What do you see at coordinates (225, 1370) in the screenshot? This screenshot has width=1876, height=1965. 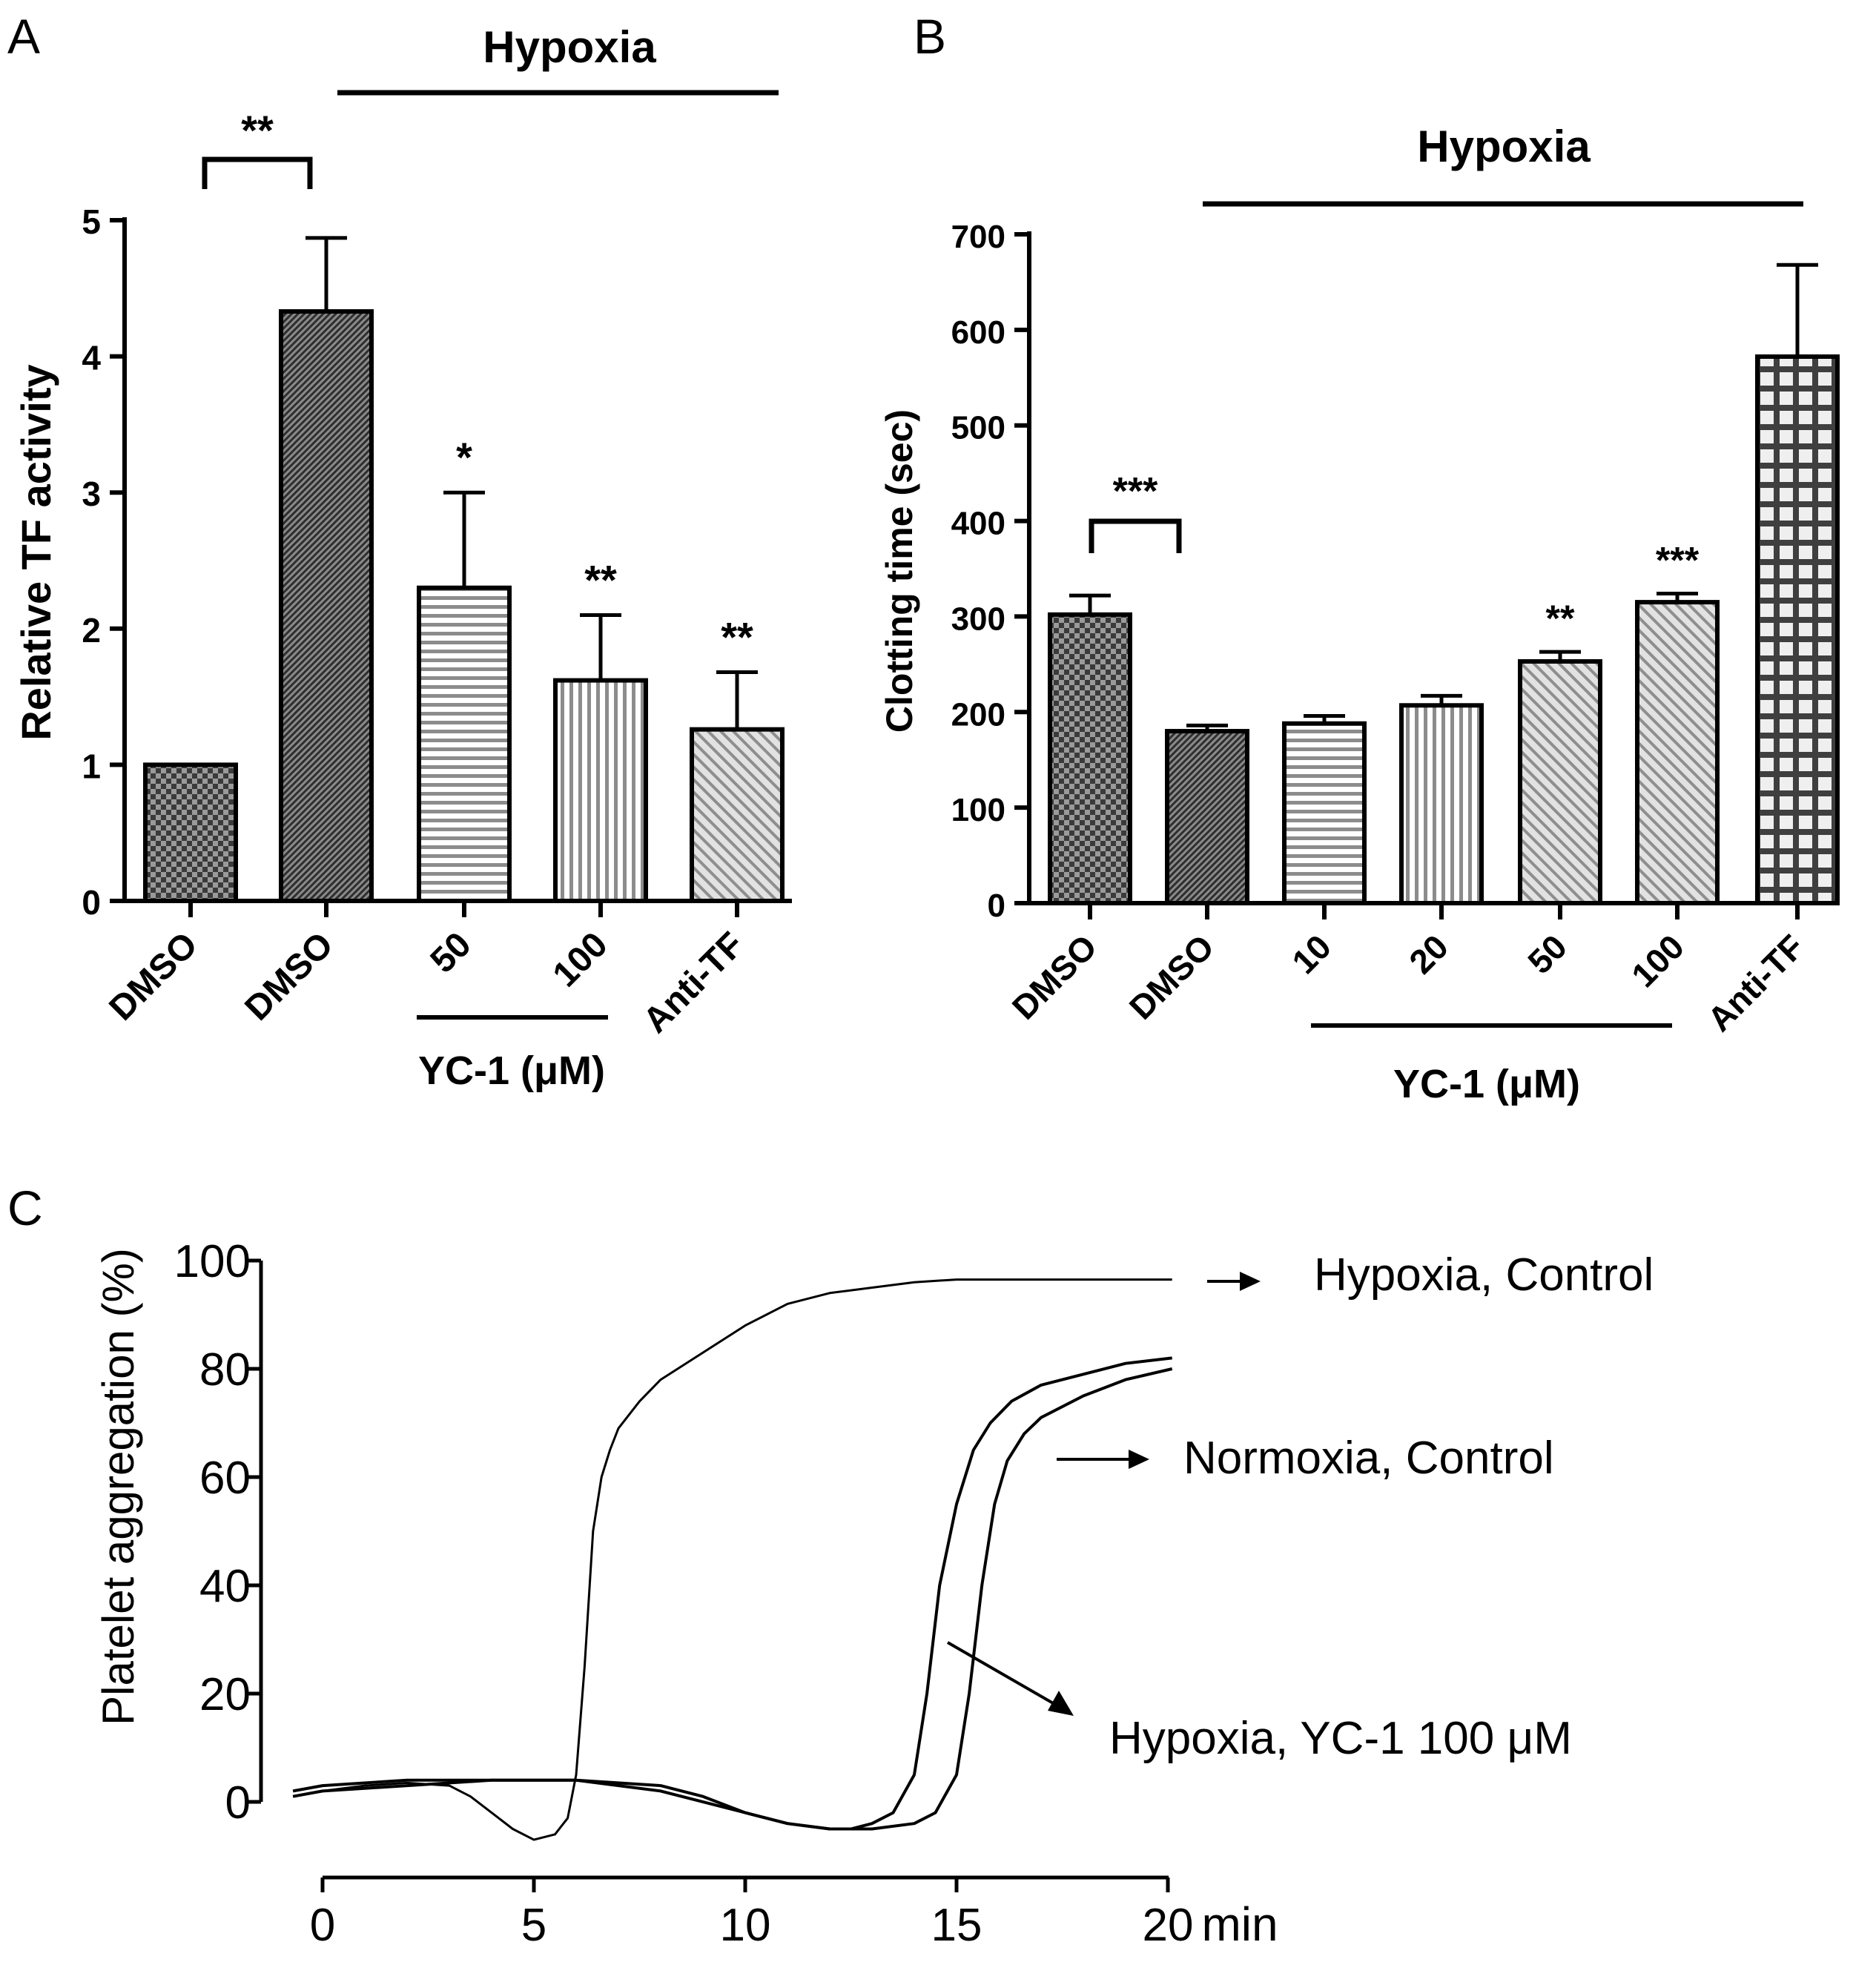 I see `panel-c-y-tick-label: 80` at bounding box center [225, 1370].